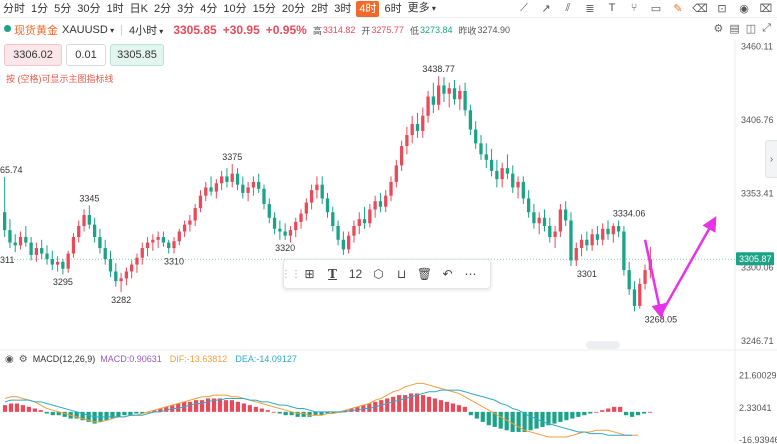 This screenshot has width=777, height=444. I want to click on period-tab: 4分, so click(209, 8).